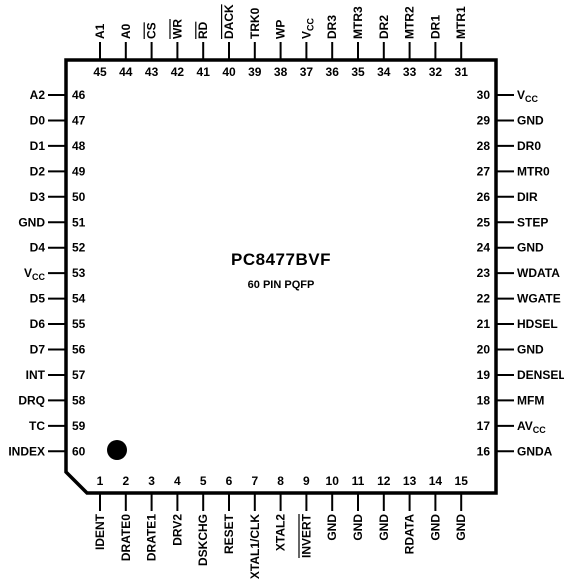 The height and width of the screenshot is (587, 564). Describe the element at coordinates (535, 451) in the screenshot. I see `pin-16-label: GNDA` at that location.